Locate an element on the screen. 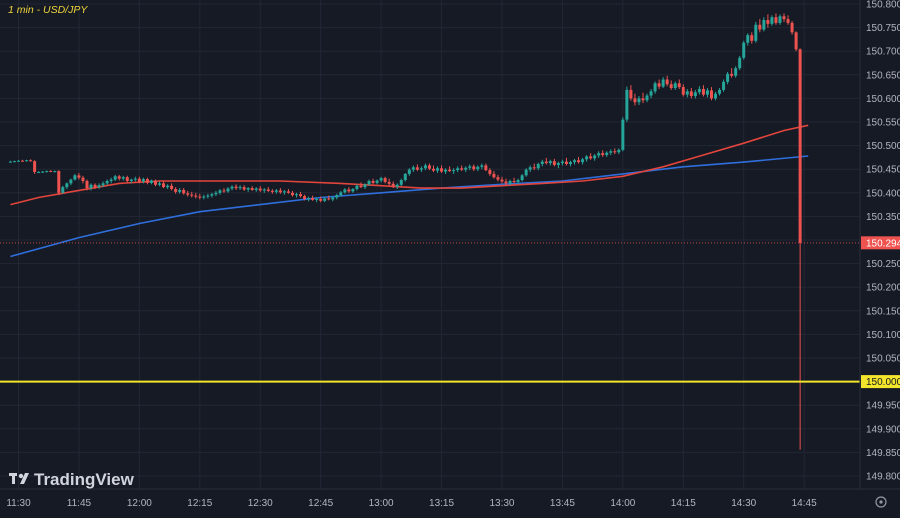 The image size is (900, 518). price-tick-label: 150.750 is located at coordinates (883, 28).